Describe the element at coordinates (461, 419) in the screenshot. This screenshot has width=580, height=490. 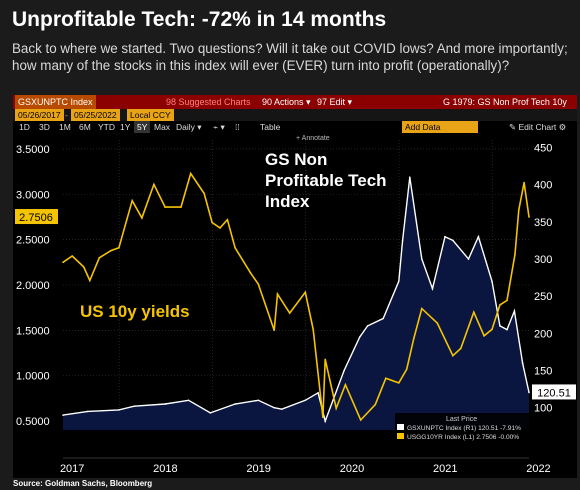
I see `legend-header: Last Price` at that location.